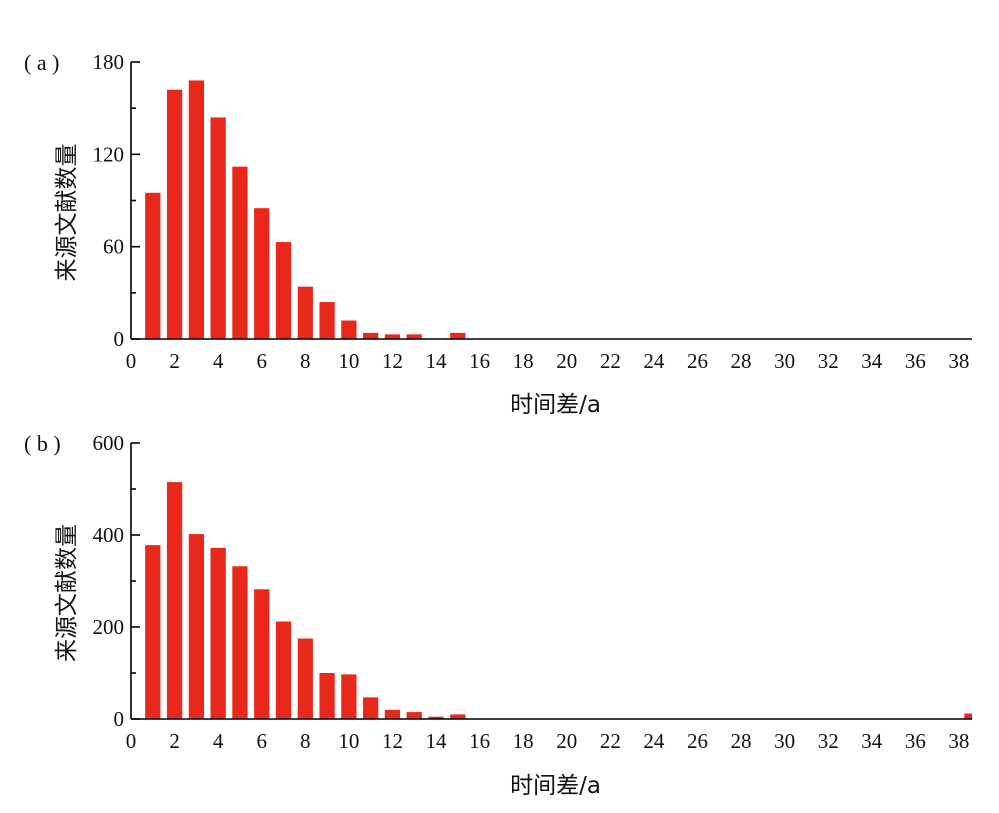 This screenshot has width=999, height=813. Describe the element at coordinates (113, 247) in the screenshot. I see `y-tick-label: 60` at that location.